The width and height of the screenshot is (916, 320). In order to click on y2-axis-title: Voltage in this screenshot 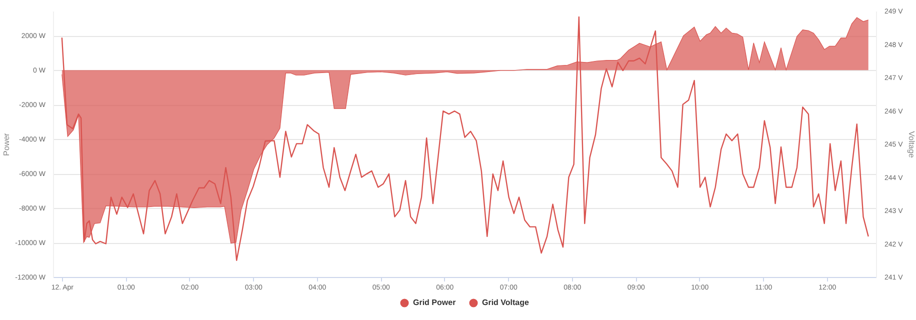, I will do `click(911, 144)`.